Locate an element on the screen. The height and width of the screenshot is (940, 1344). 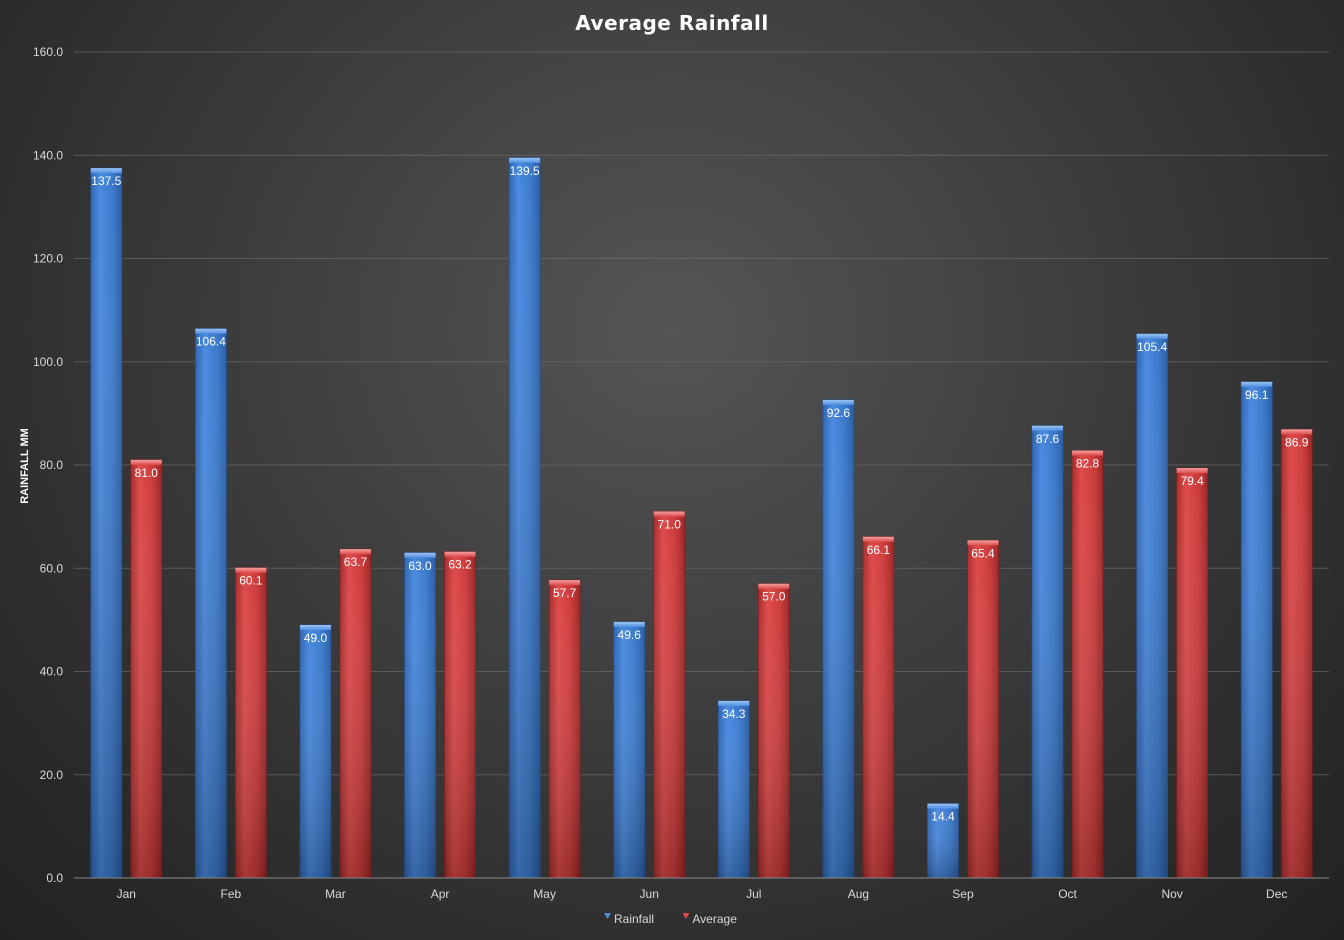
data-label-average: 60.1 is located at coordinates (251, 581).